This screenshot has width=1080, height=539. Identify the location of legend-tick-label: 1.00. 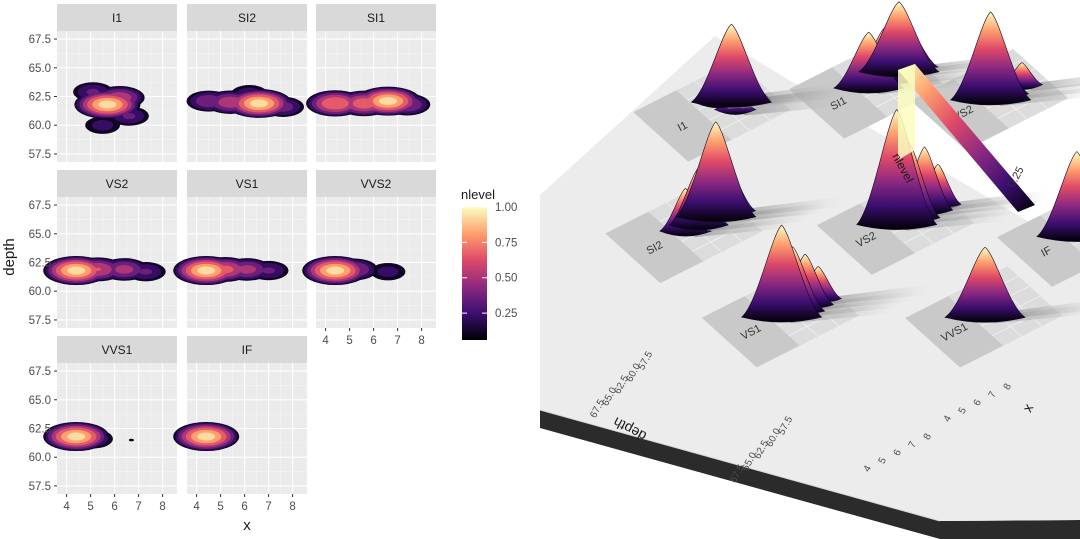
(506, 208).